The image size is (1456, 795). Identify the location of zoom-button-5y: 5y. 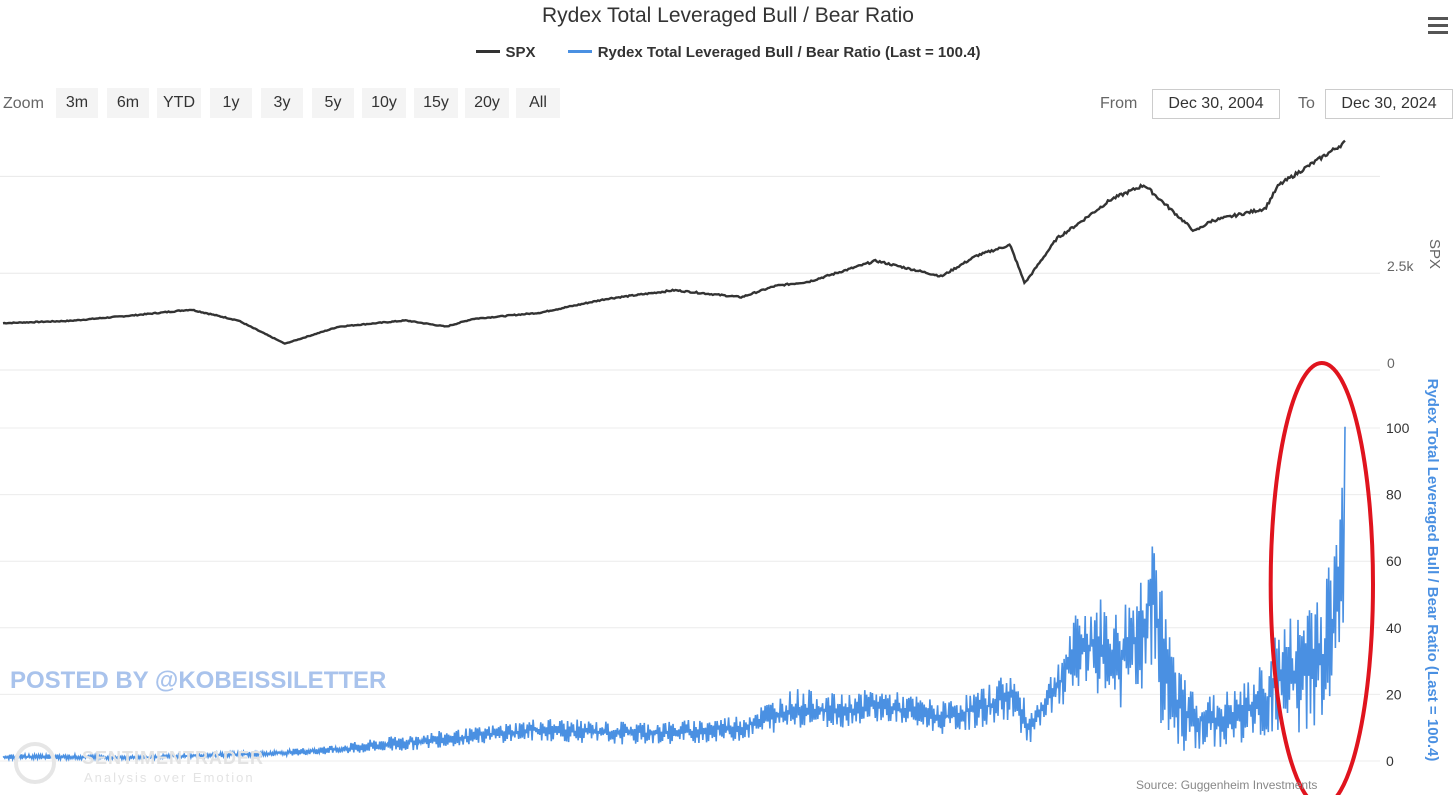
(333, 103).